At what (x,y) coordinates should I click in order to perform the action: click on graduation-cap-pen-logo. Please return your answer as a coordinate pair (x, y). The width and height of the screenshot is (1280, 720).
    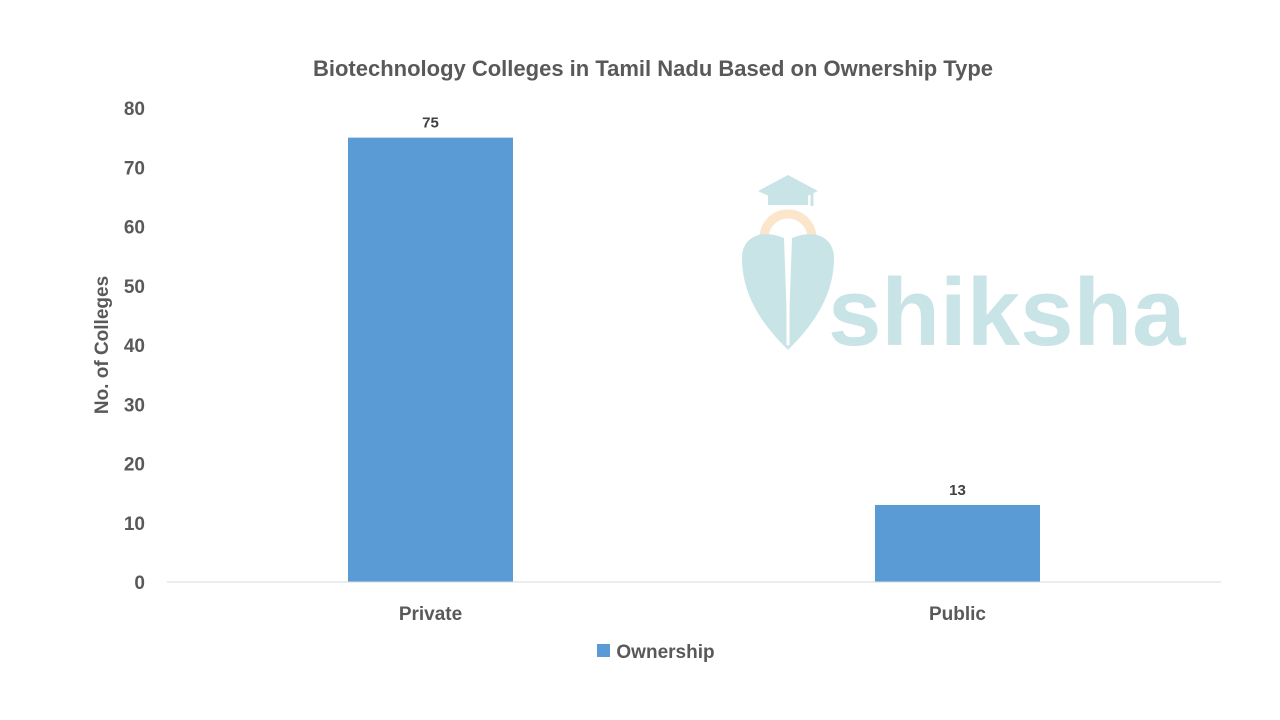
    Looking at the image, I should click on (788, 262).